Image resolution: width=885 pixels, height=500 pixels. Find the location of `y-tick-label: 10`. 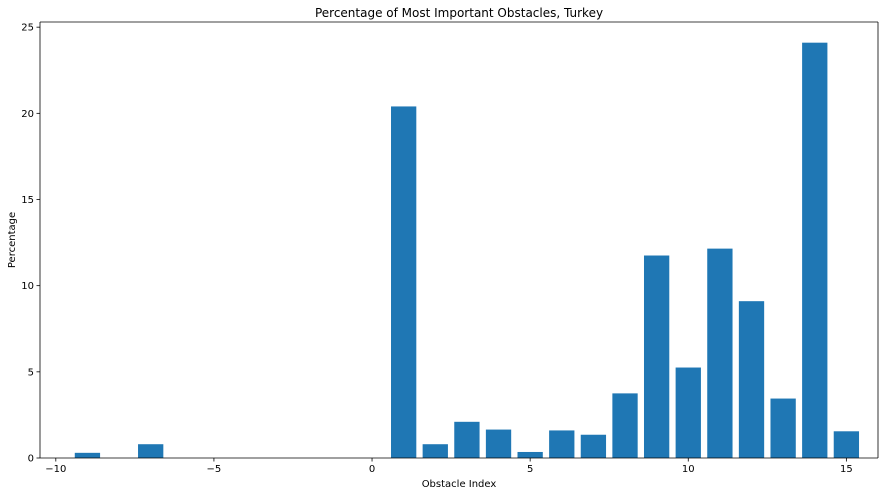

y-tick-label: 10 is located at coordinates (27, 286).